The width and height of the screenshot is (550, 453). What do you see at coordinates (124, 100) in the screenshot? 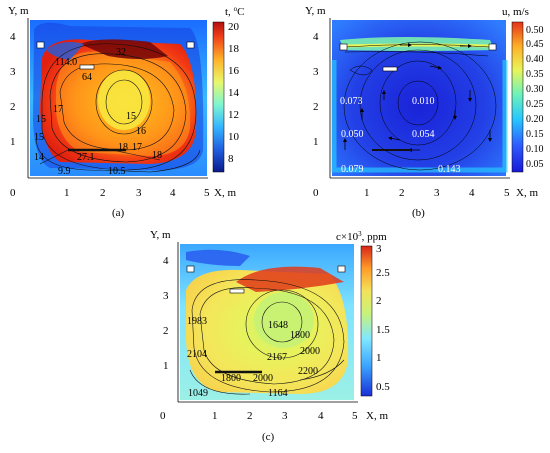
I see `hot-centre` at bounding box center [124, 100].